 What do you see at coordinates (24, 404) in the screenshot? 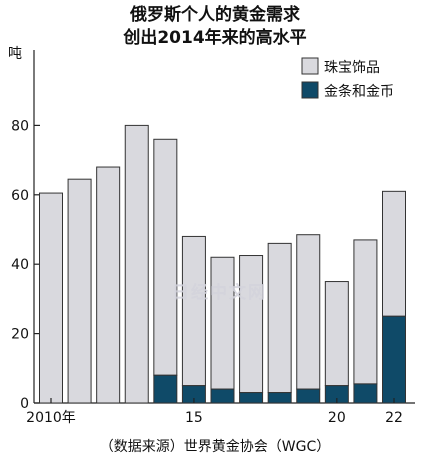
I see `y-tick-label: 0` at bounding box center [24, 404].